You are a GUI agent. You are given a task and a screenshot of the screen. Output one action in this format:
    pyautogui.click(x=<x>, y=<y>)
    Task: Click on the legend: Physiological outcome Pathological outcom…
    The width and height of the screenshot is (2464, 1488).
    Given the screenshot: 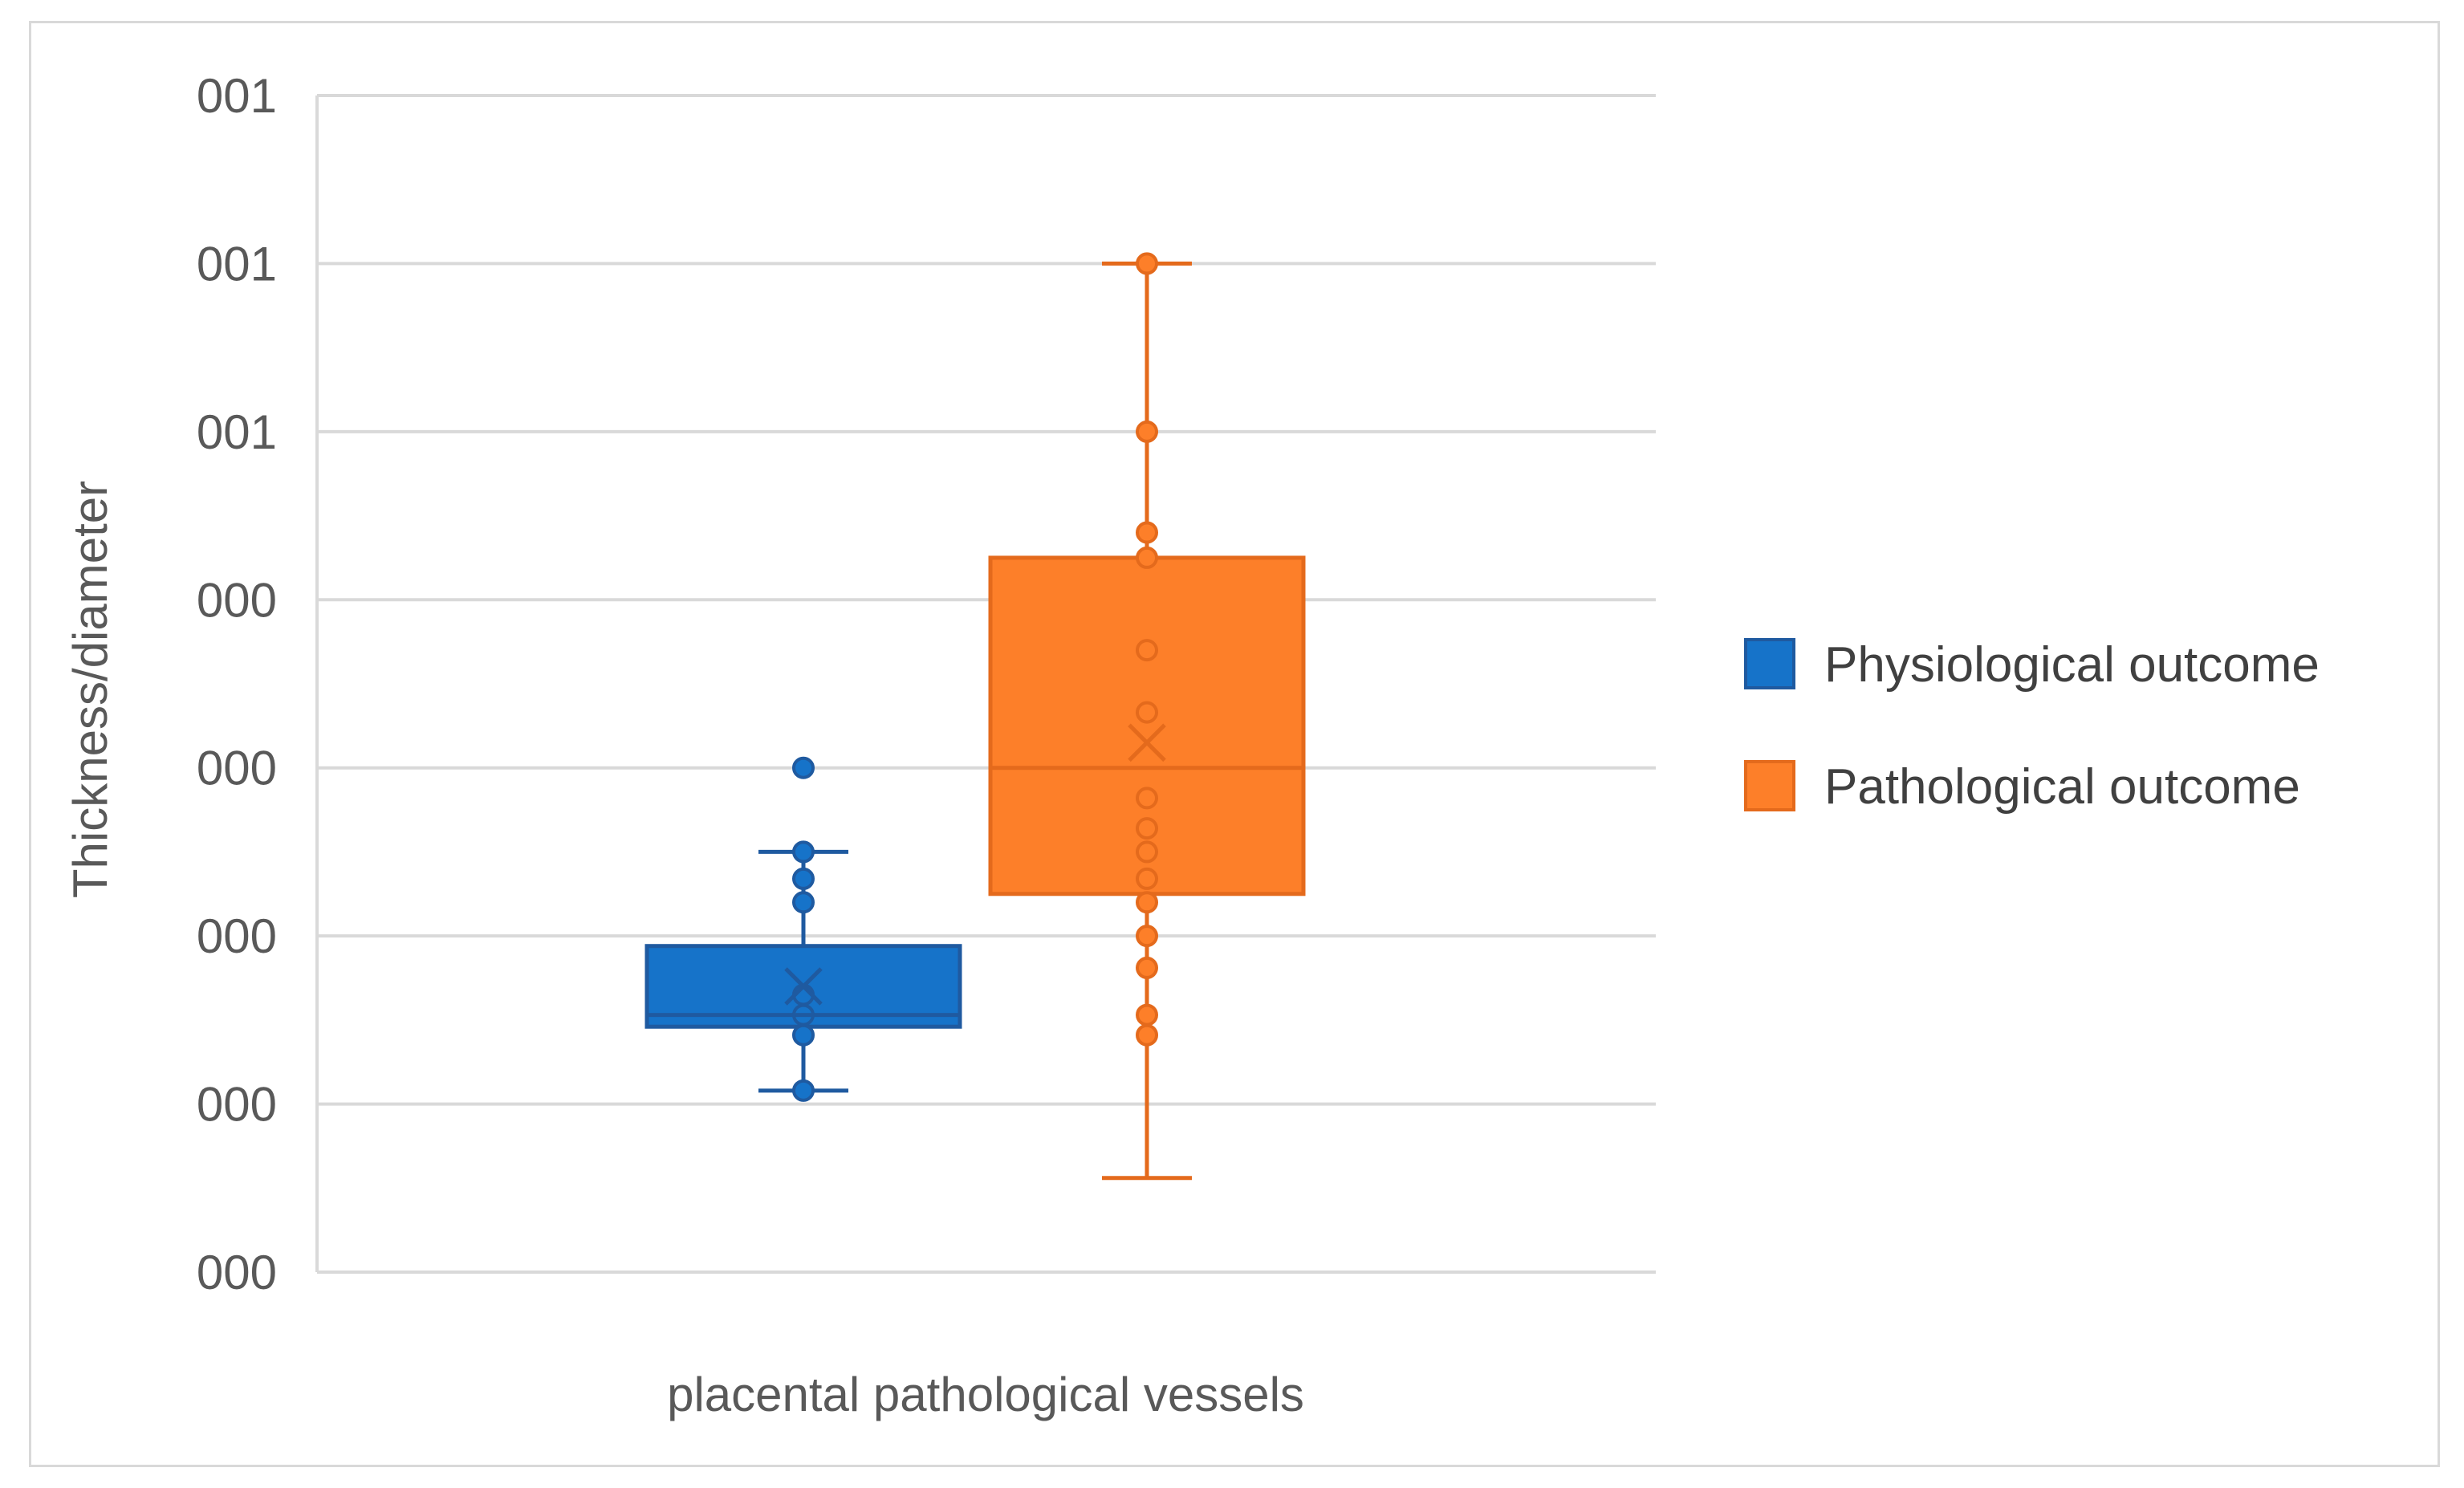 What is the action you would take?
    pyautogui.click(x=2032, y=726)
    